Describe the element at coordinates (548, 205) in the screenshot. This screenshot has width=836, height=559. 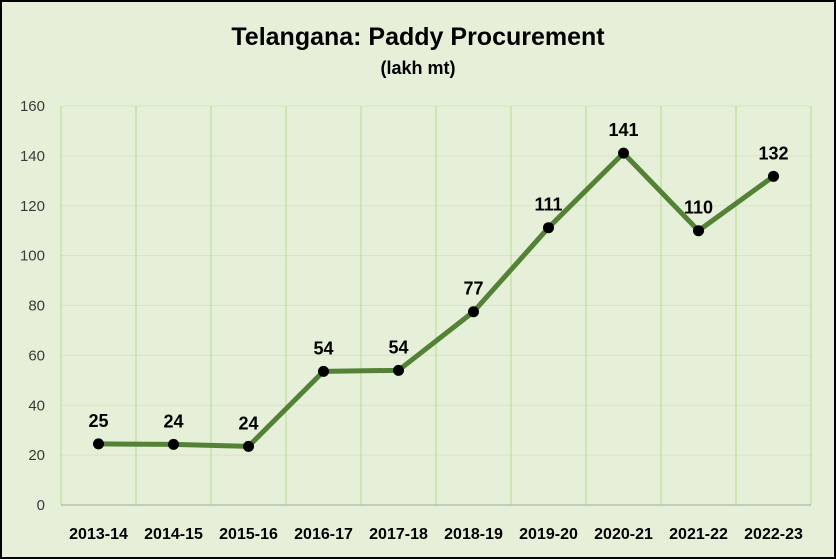
I see `data-label: 111` at that location.